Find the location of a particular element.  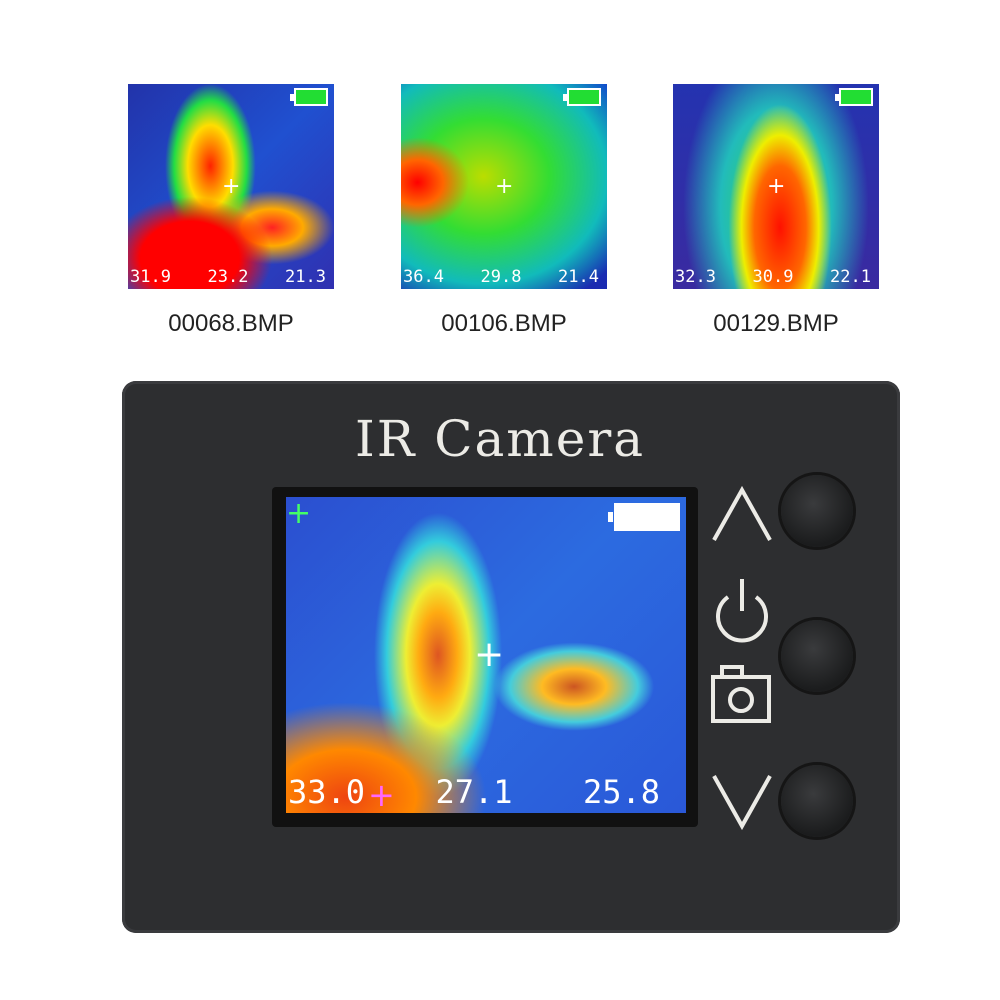

device-title: IR Camera is located at coordinates (500, 439).